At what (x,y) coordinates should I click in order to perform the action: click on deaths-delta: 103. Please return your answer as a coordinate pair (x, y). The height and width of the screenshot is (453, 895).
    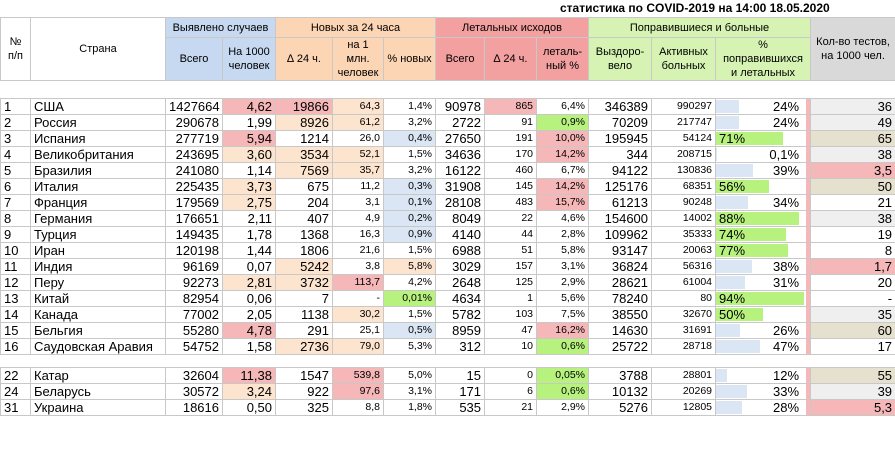
    Looking at the image, I should click on (511, 314).